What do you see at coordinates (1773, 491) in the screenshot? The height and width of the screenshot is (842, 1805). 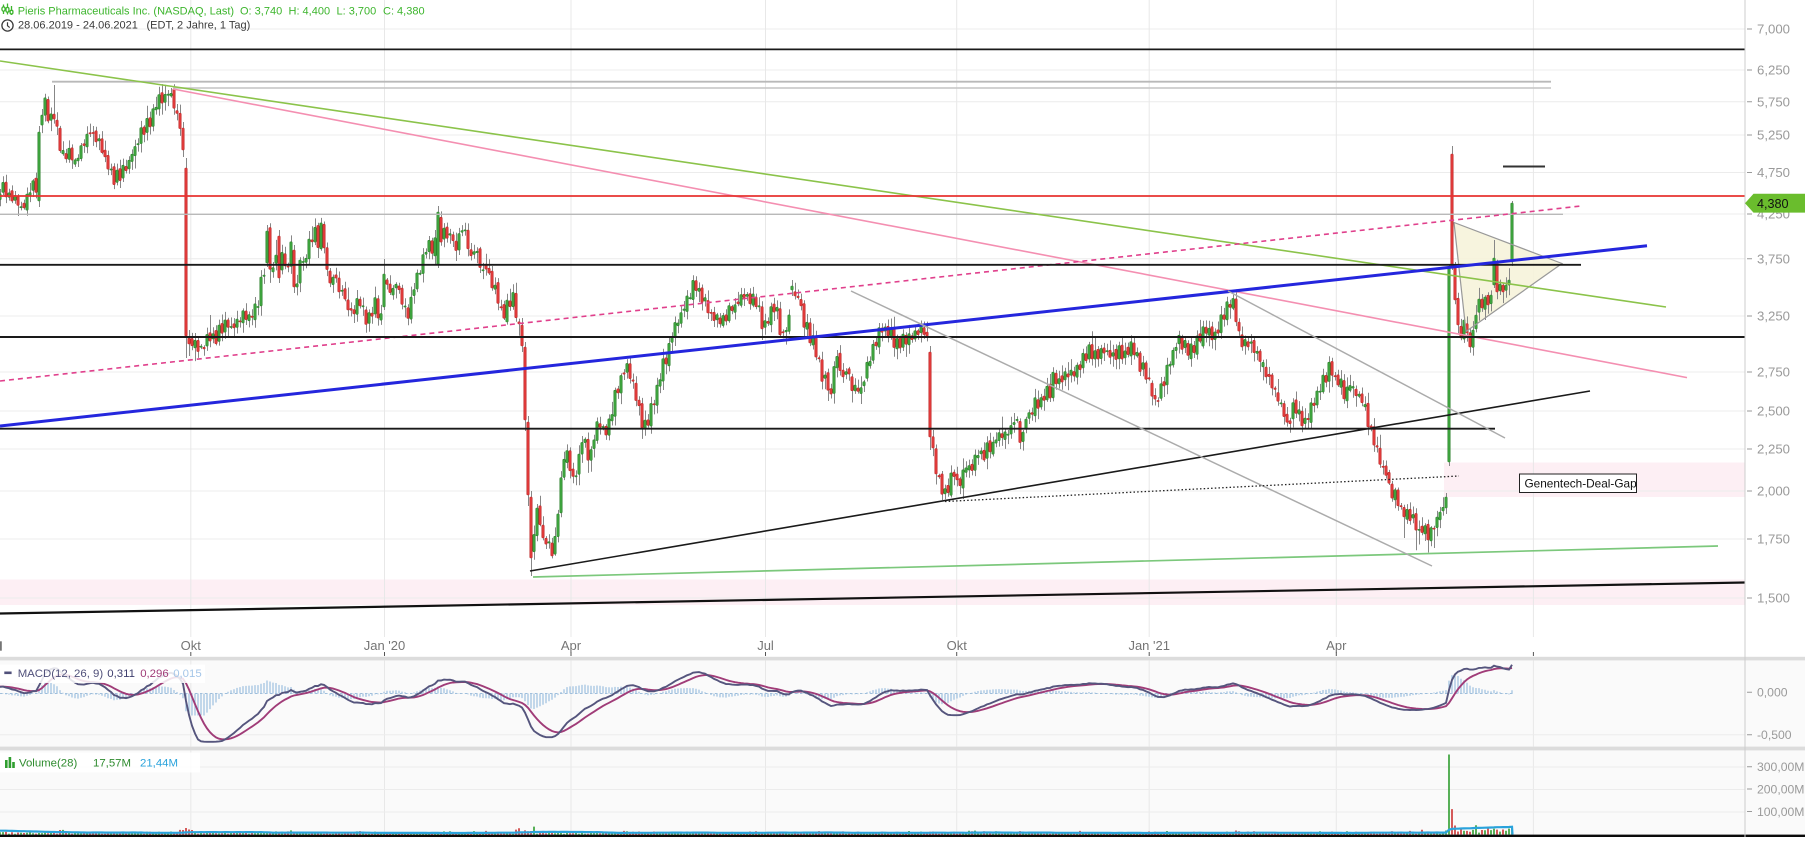 I see `svg-text: 2,000` at bounding box center [1773, 491].